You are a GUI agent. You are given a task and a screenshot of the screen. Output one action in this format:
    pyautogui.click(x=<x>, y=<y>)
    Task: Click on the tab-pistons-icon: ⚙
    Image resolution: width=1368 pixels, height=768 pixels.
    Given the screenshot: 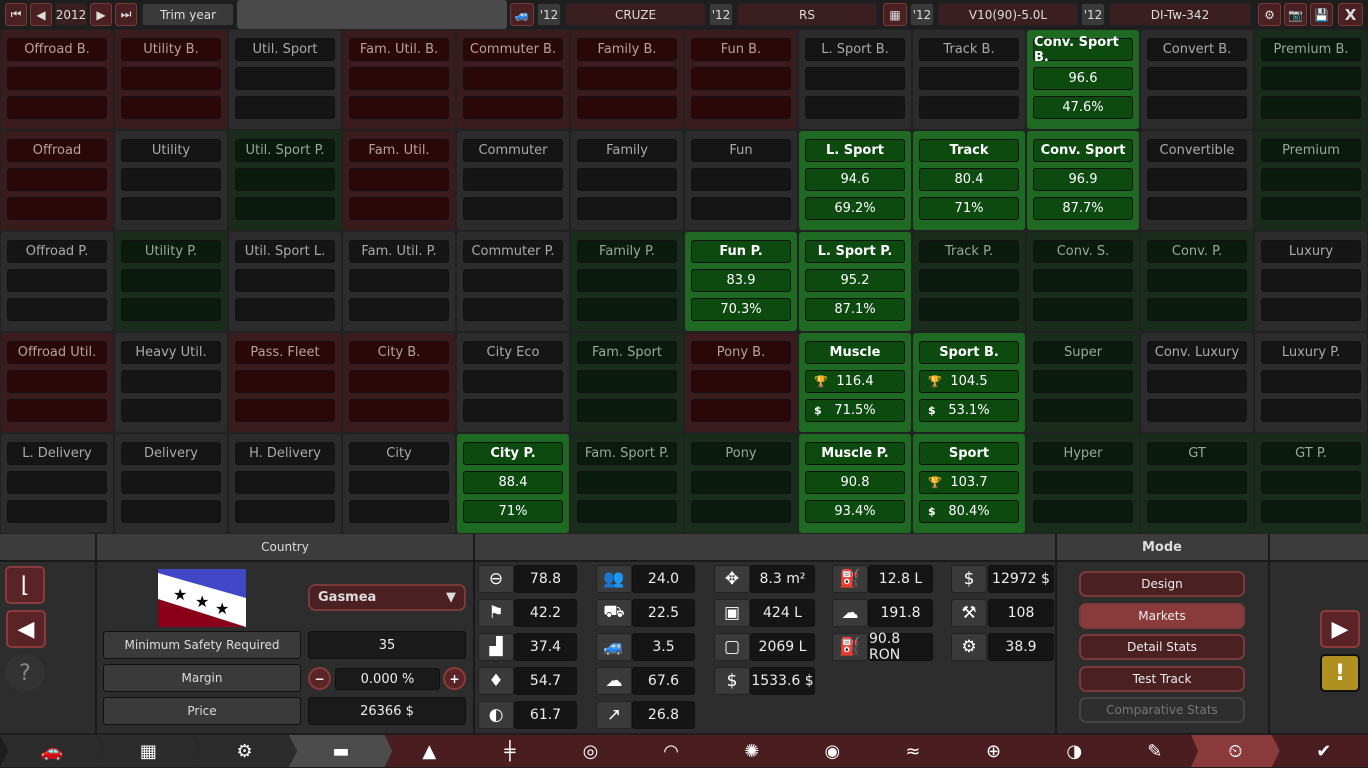 What is the action you would take?
    pyautogui.click(x=244, y=751)
    